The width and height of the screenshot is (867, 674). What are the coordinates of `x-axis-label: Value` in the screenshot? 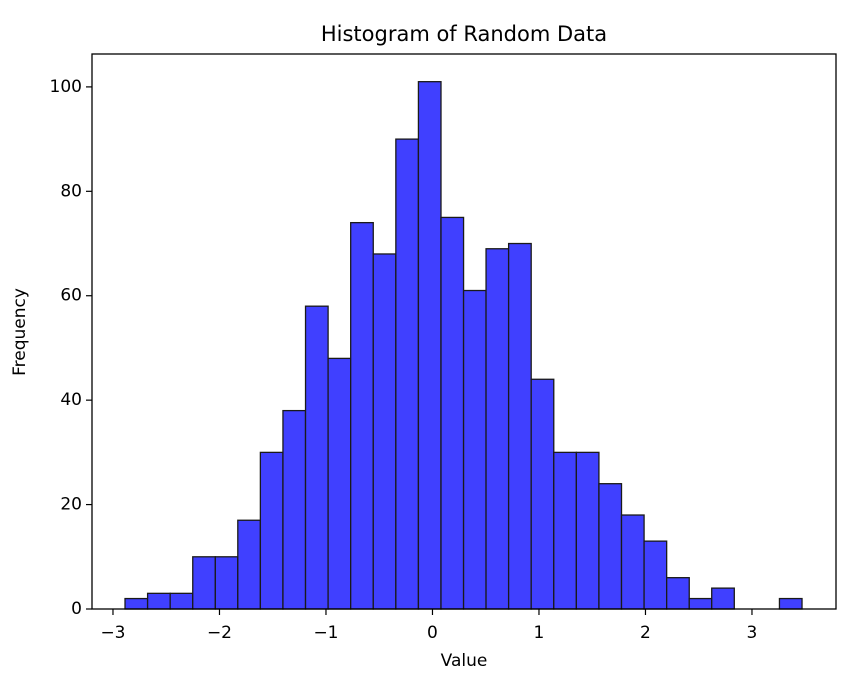 It's located at (464, 661).